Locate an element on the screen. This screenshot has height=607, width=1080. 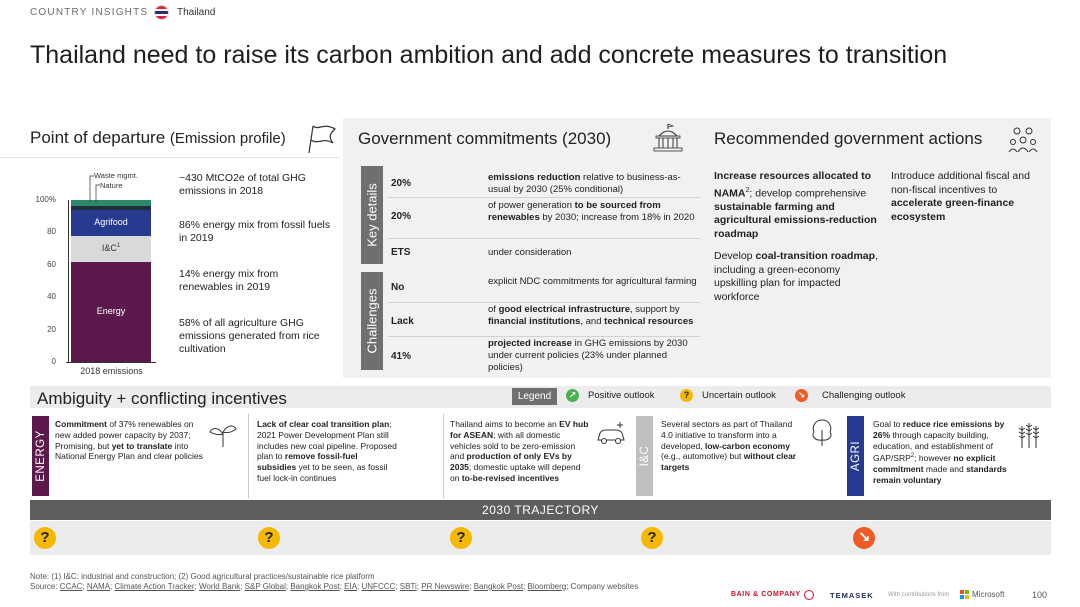
source-link: Climate Action Tracker is located at coordinates (154, 586).